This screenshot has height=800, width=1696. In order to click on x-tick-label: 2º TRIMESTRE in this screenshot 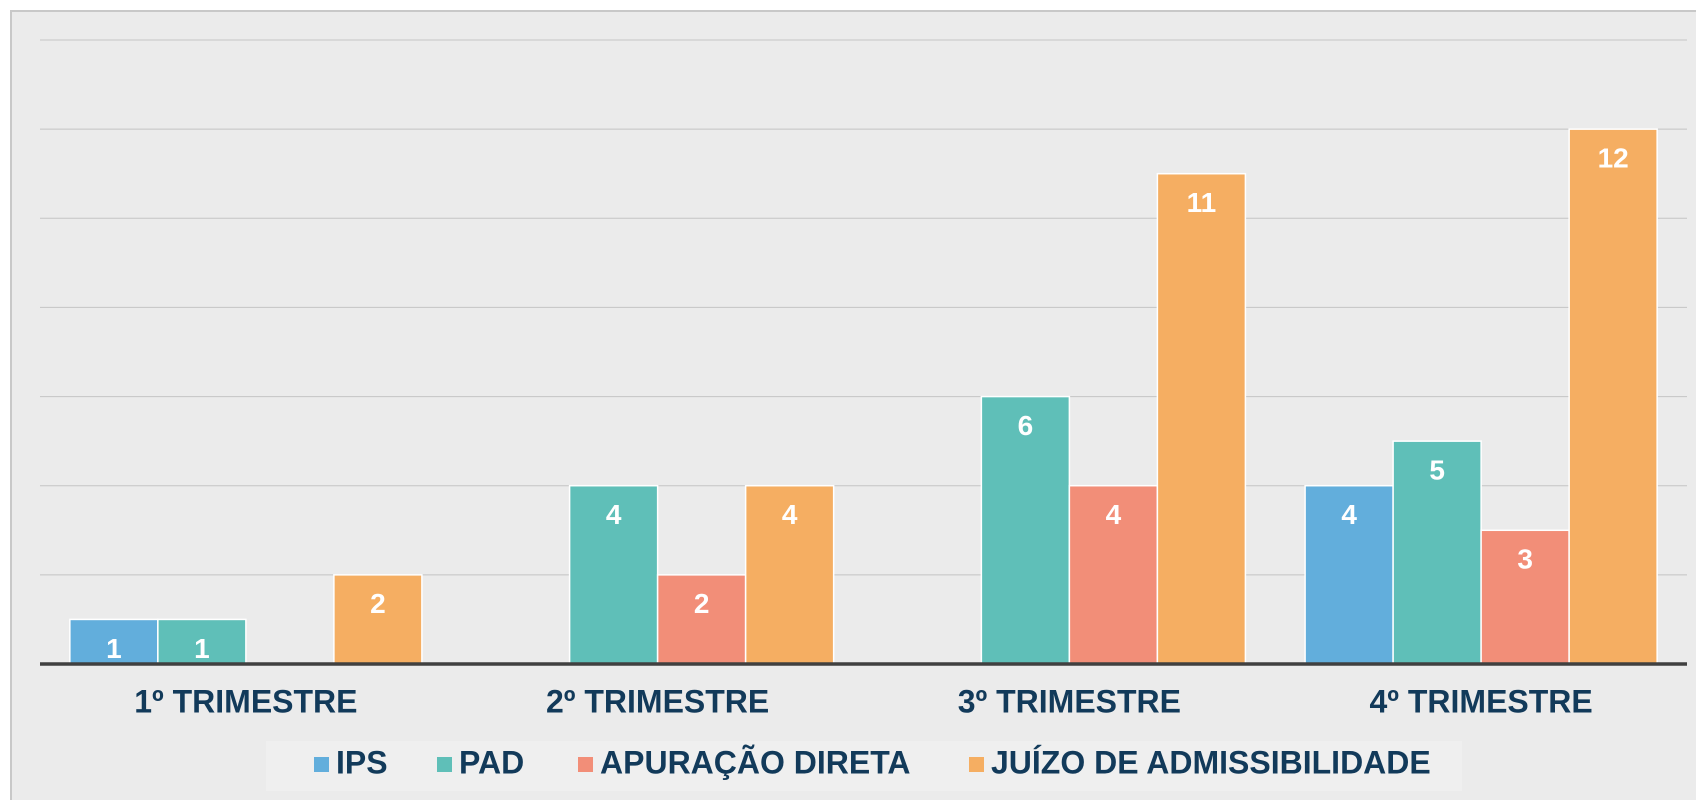, I will do `click(657, 701)`.